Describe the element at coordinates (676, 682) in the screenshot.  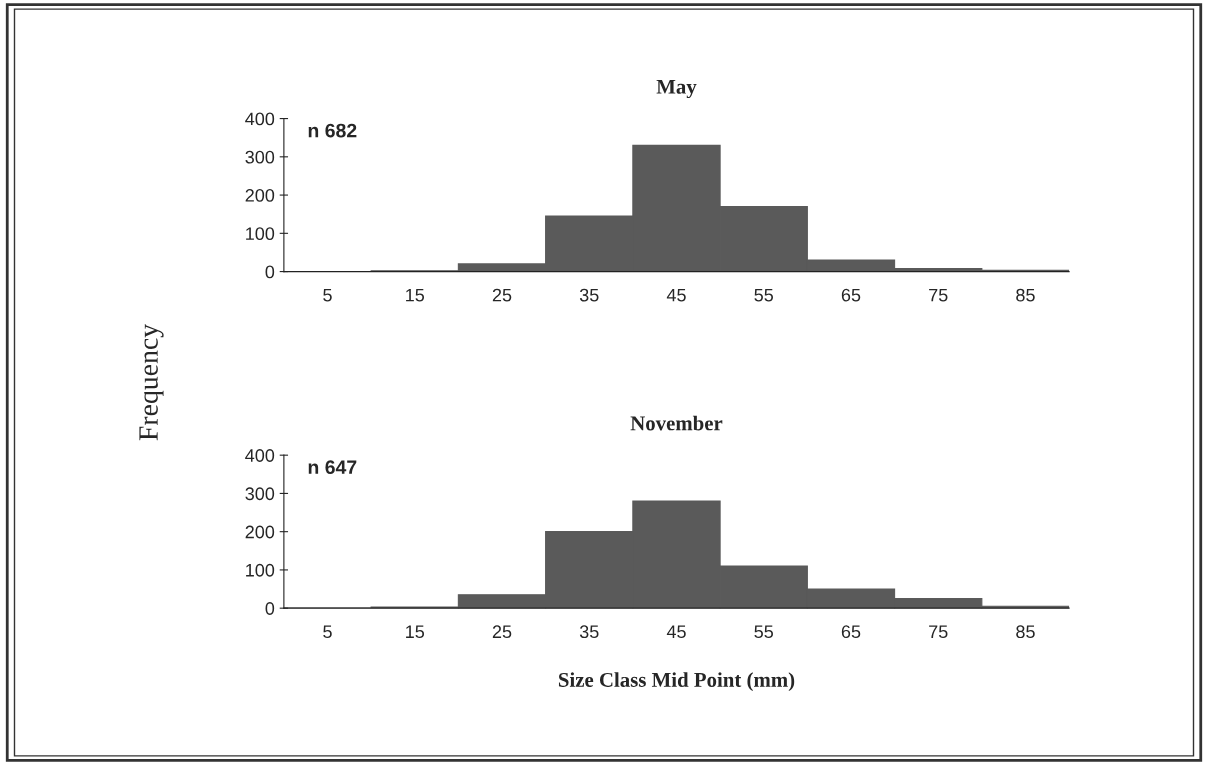
I see `x-axis-title: Size Class Mid Point (mm)` at that location.